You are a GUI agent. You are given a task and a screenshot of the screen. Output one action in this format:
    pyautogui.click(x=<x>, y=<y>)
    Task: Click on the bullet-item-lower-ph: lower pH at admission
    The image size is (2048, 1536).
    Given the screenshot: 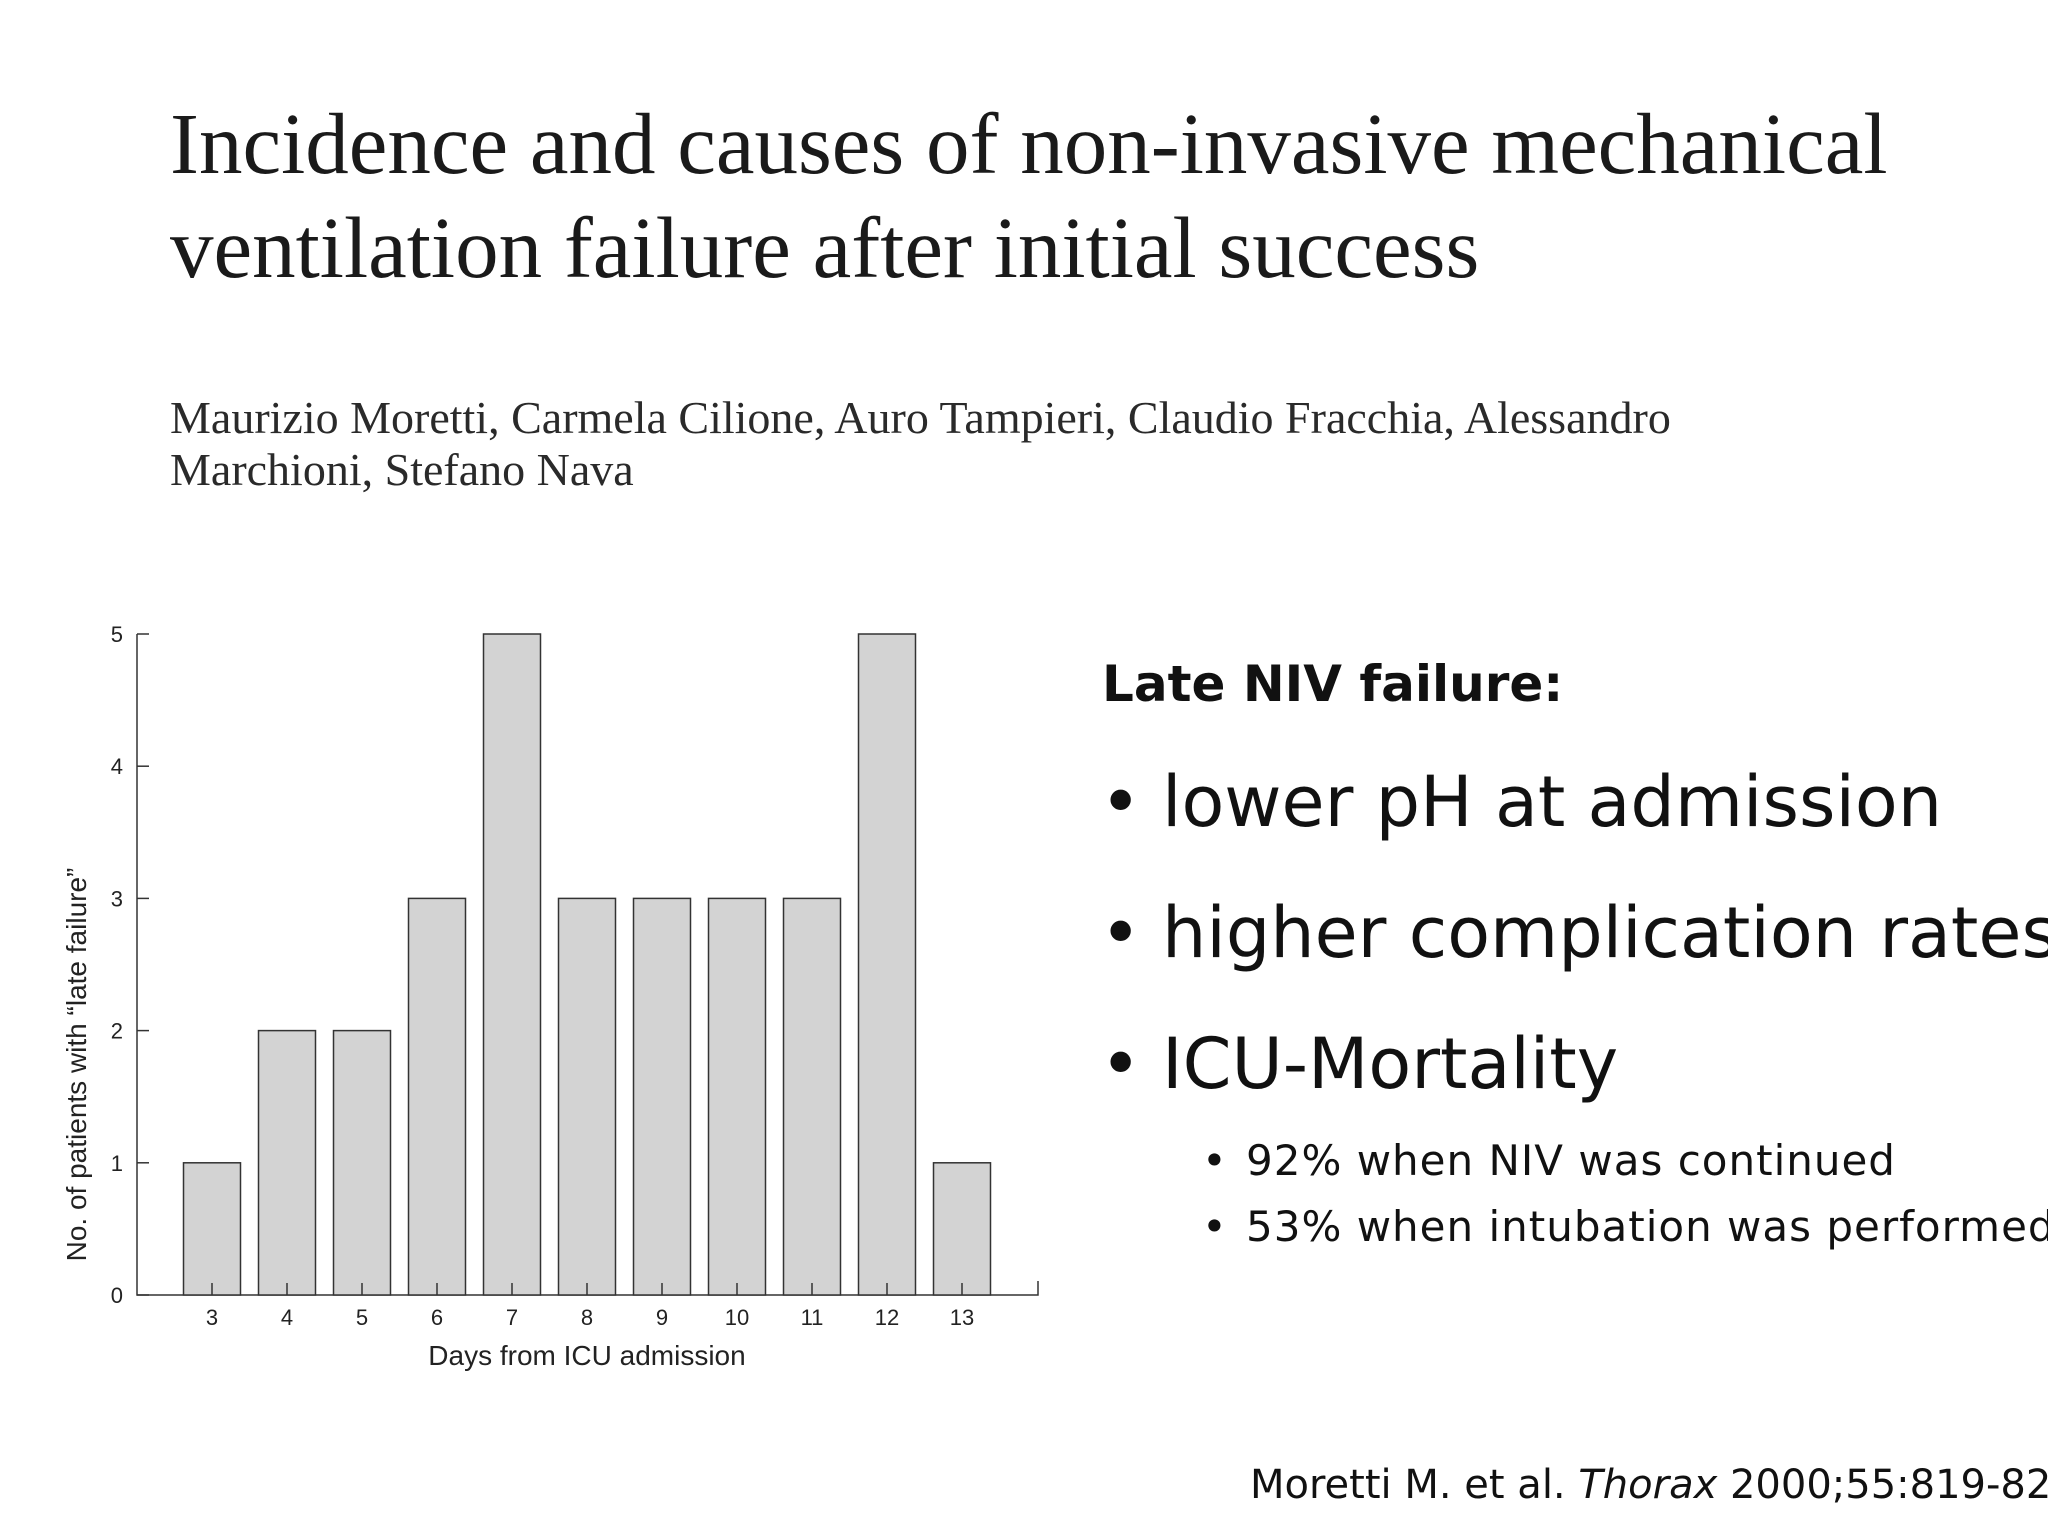 What is the action you would take?
    pyautogui.click(x=1574, y=802)
    